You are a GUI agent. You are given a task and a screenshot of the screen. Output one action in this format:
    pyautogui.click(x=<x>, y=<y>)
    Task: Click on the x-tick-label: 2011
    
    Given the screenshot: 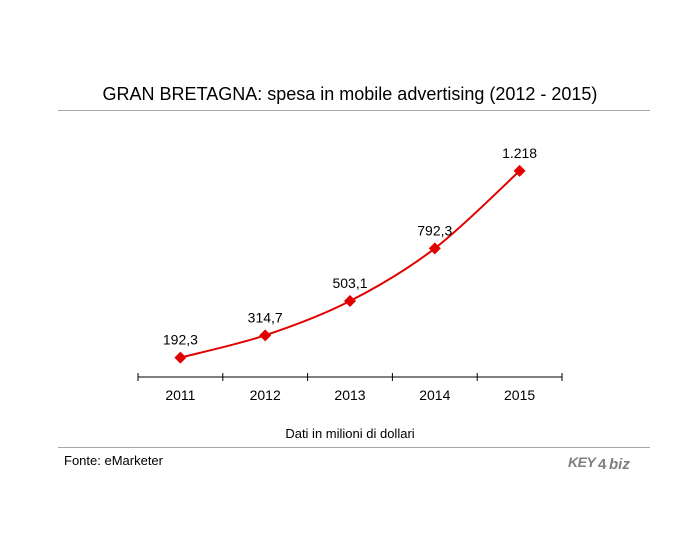 What is the action you would take?
    pyautogui.click(x=180, y=395)
    